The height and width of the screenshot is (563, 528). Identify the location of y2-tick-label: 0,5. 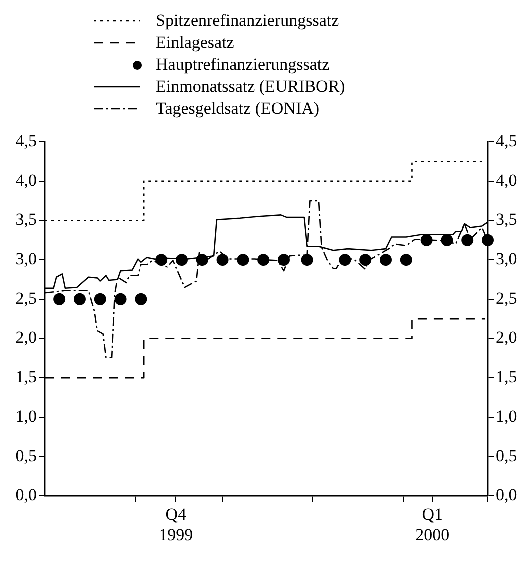
(507, 456).